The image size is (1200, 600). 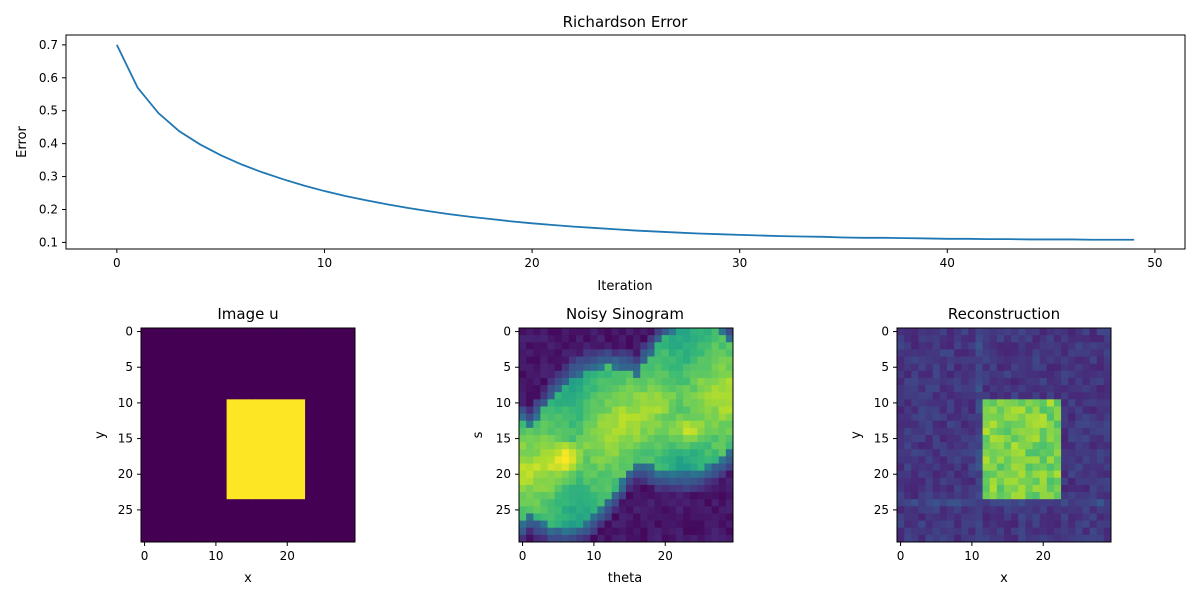 I want to click on noisy-sinogram-title: Noisy Sinogram, so click(x=625, y=314).